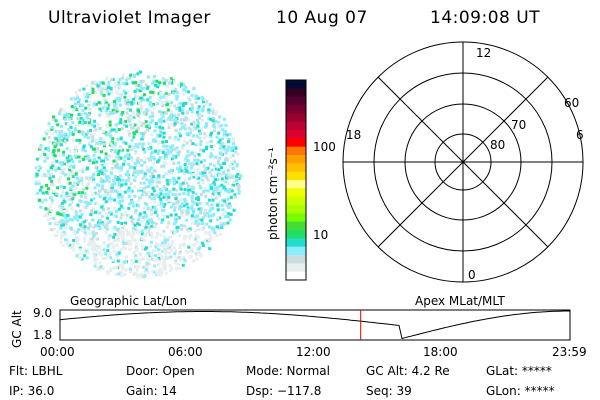  What do you see at coordinates (569, 352) in the screenshot?
I see `xtick: 23:59` at bounding box center [569, 352].